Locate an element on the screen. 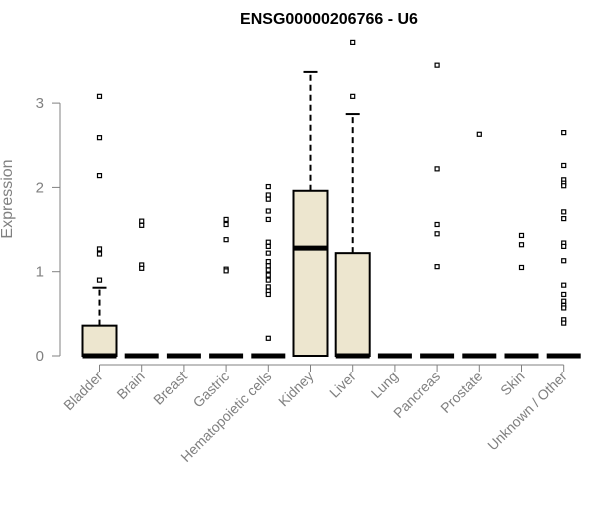 Image resolution: width=600 pixels, height=505 pixels. box-liver is located at coordinates (352, 199).